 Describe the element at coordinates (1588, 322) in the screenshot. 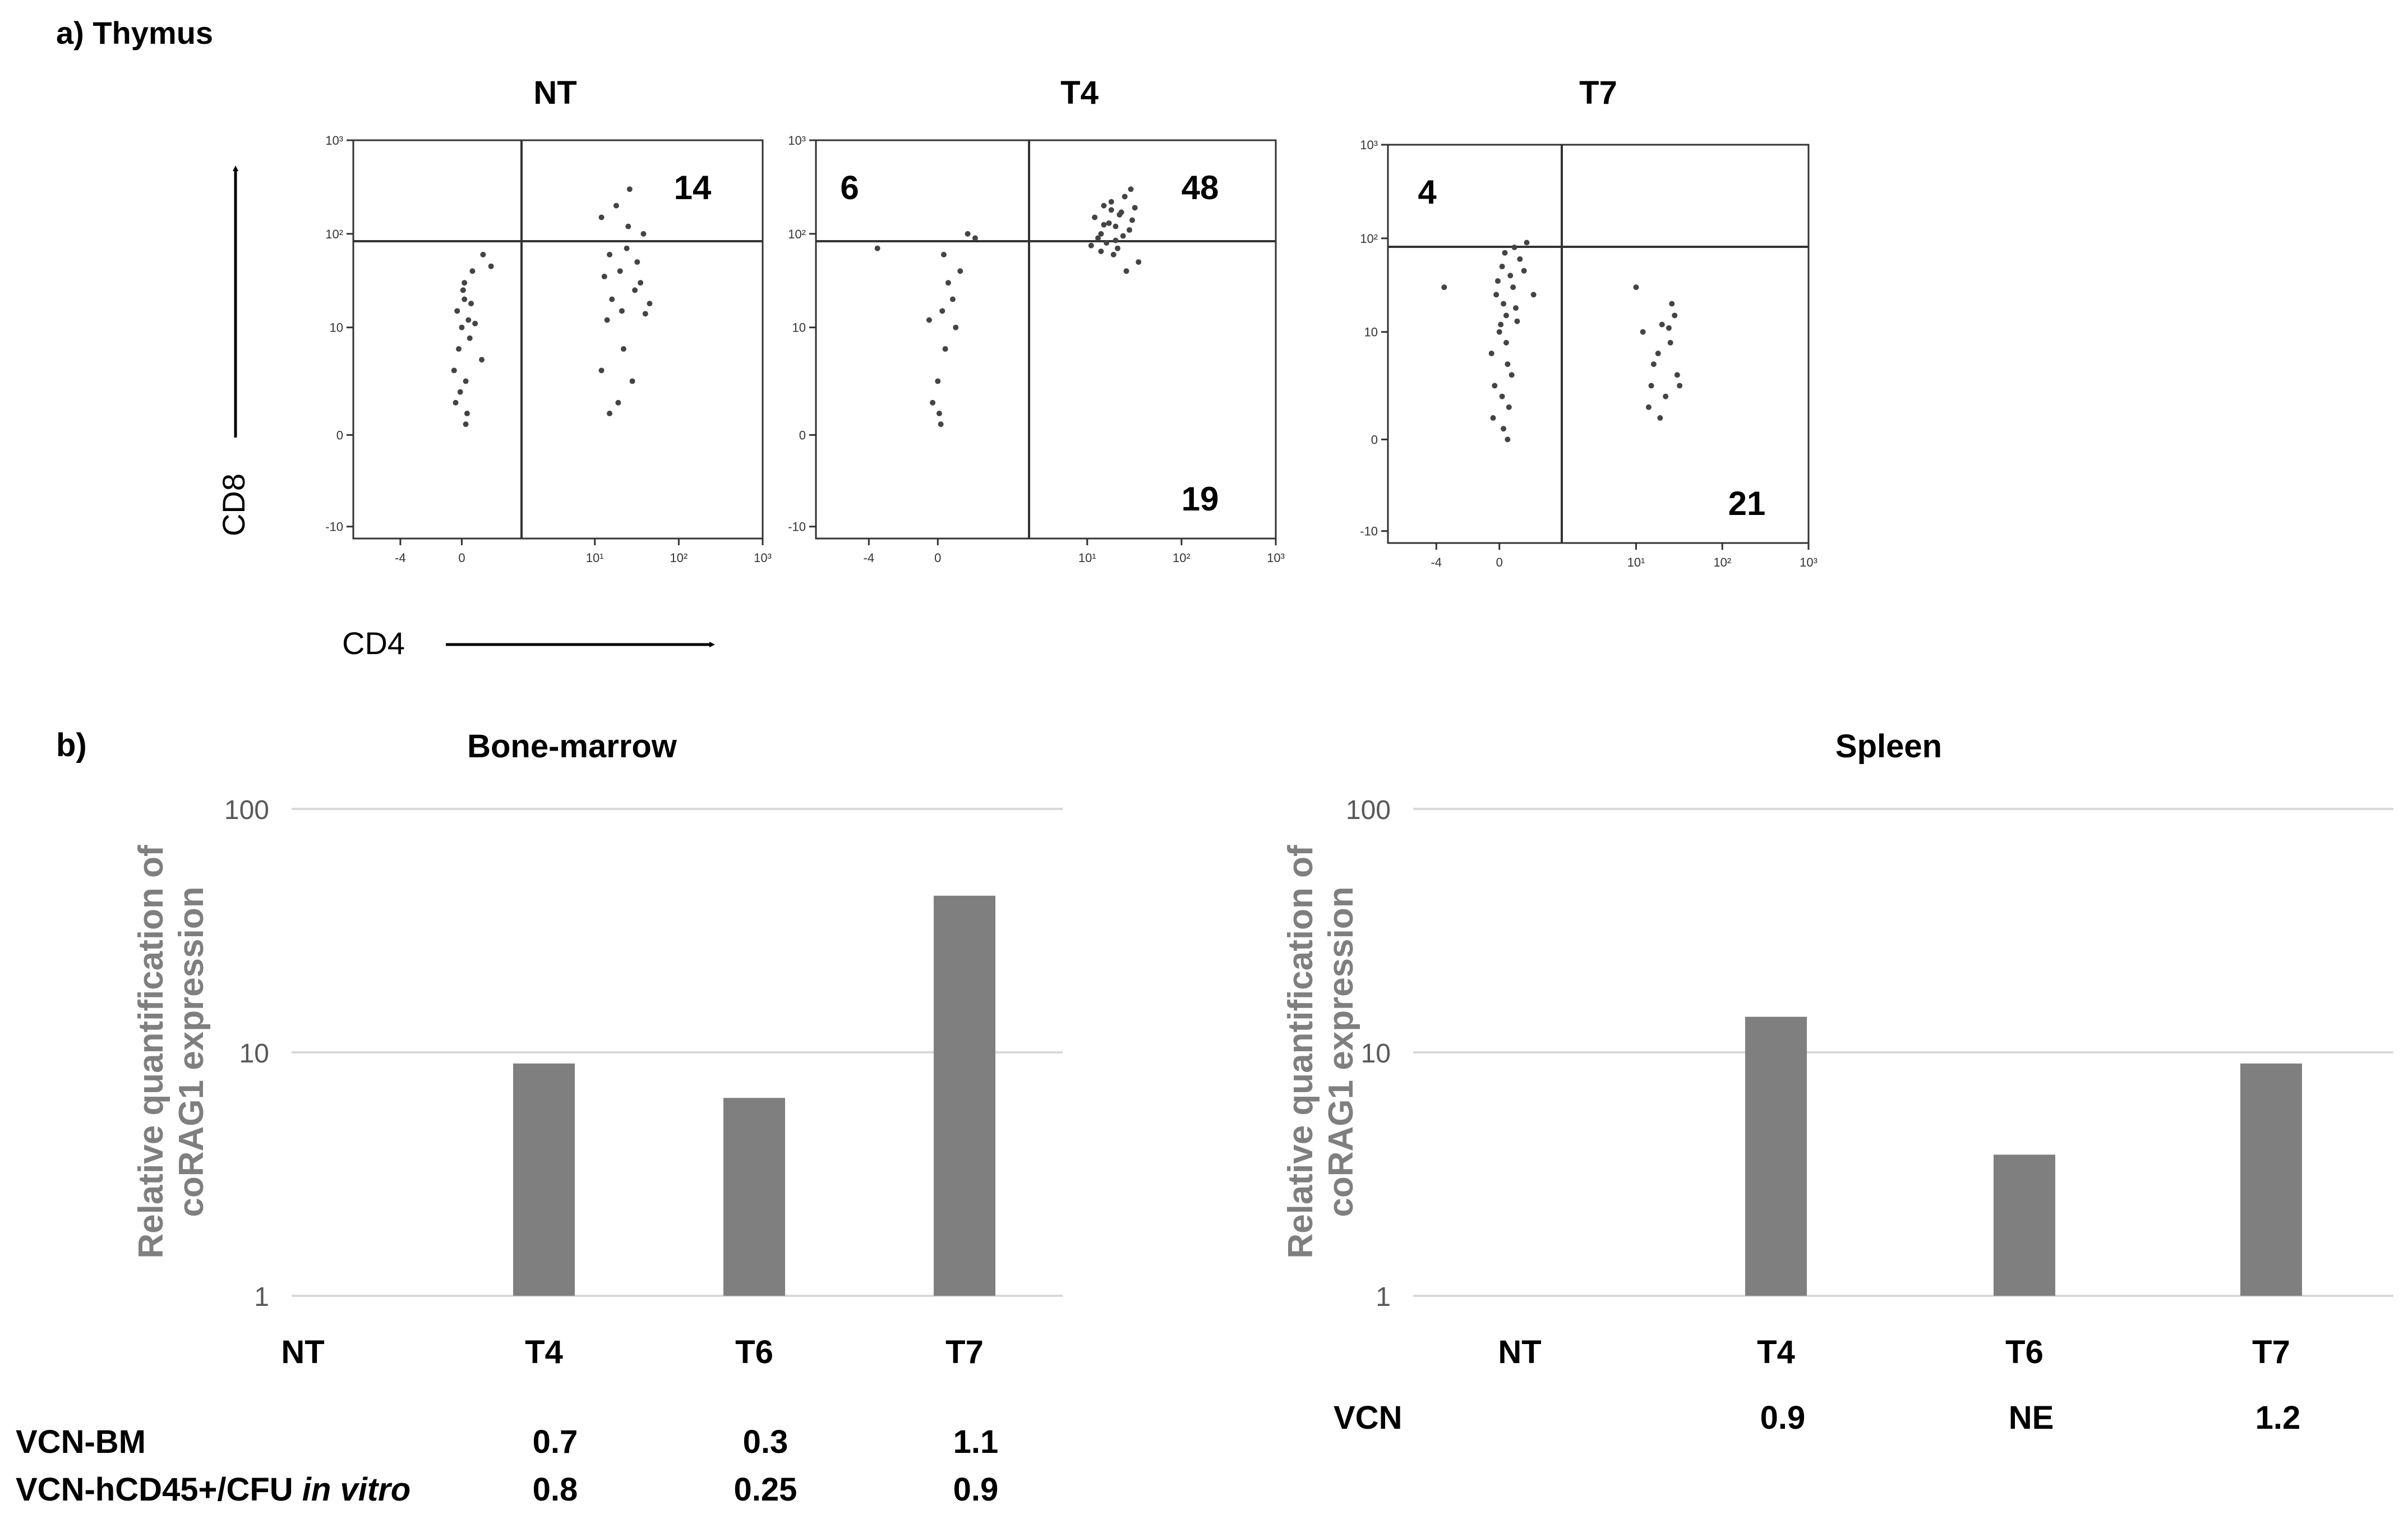

I see `flow-plot-t7: T7 10³ 10² 10 0 -10 -4 0 10¹ 10² 10³ 4 21` at that location.